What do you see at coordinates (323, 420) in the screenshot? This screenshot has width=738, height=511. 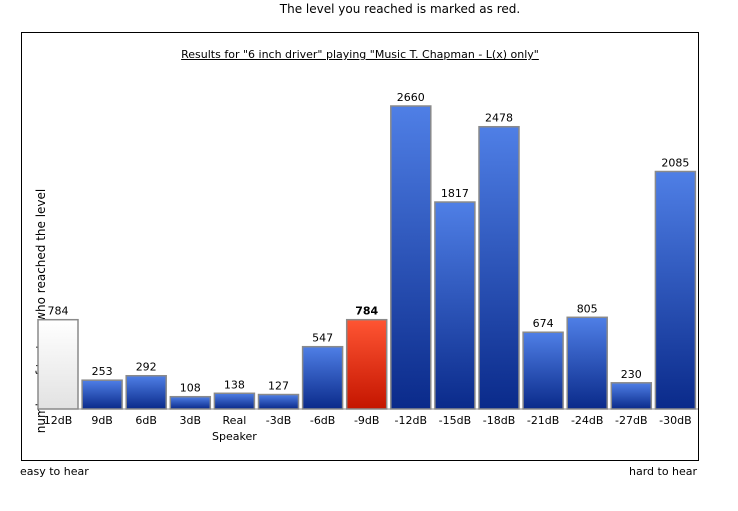 I see `category-label-6db: -6dB` at bounding box center [323, 420].